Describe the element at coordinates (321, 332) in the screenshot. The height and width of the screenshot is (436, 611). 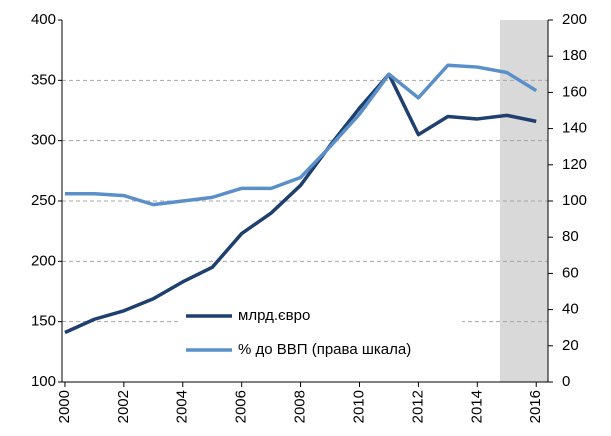
I see `legend-box` at that location.